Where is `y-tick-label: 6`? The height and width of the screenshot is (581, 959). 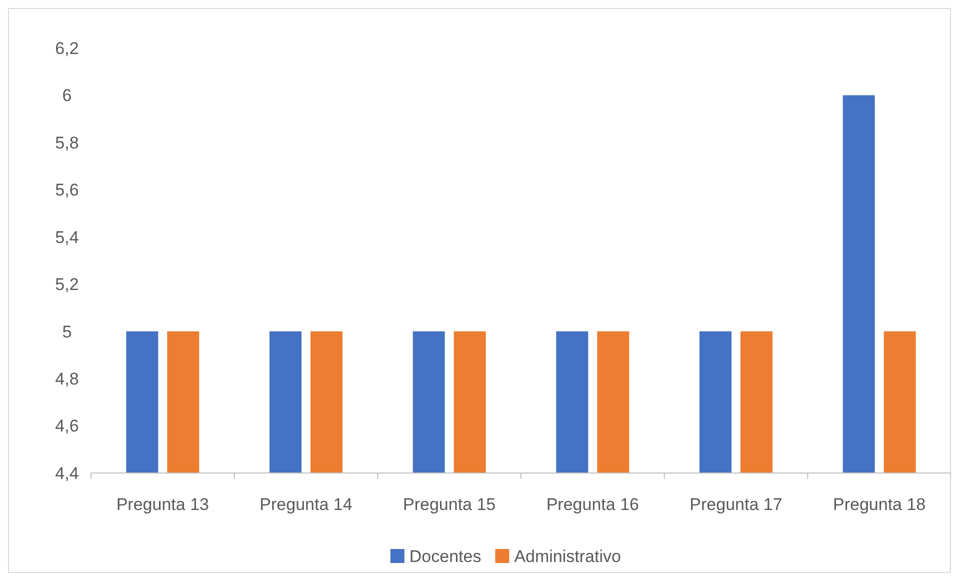
y-tick-label: 6 is located at coordinates (67, 96).